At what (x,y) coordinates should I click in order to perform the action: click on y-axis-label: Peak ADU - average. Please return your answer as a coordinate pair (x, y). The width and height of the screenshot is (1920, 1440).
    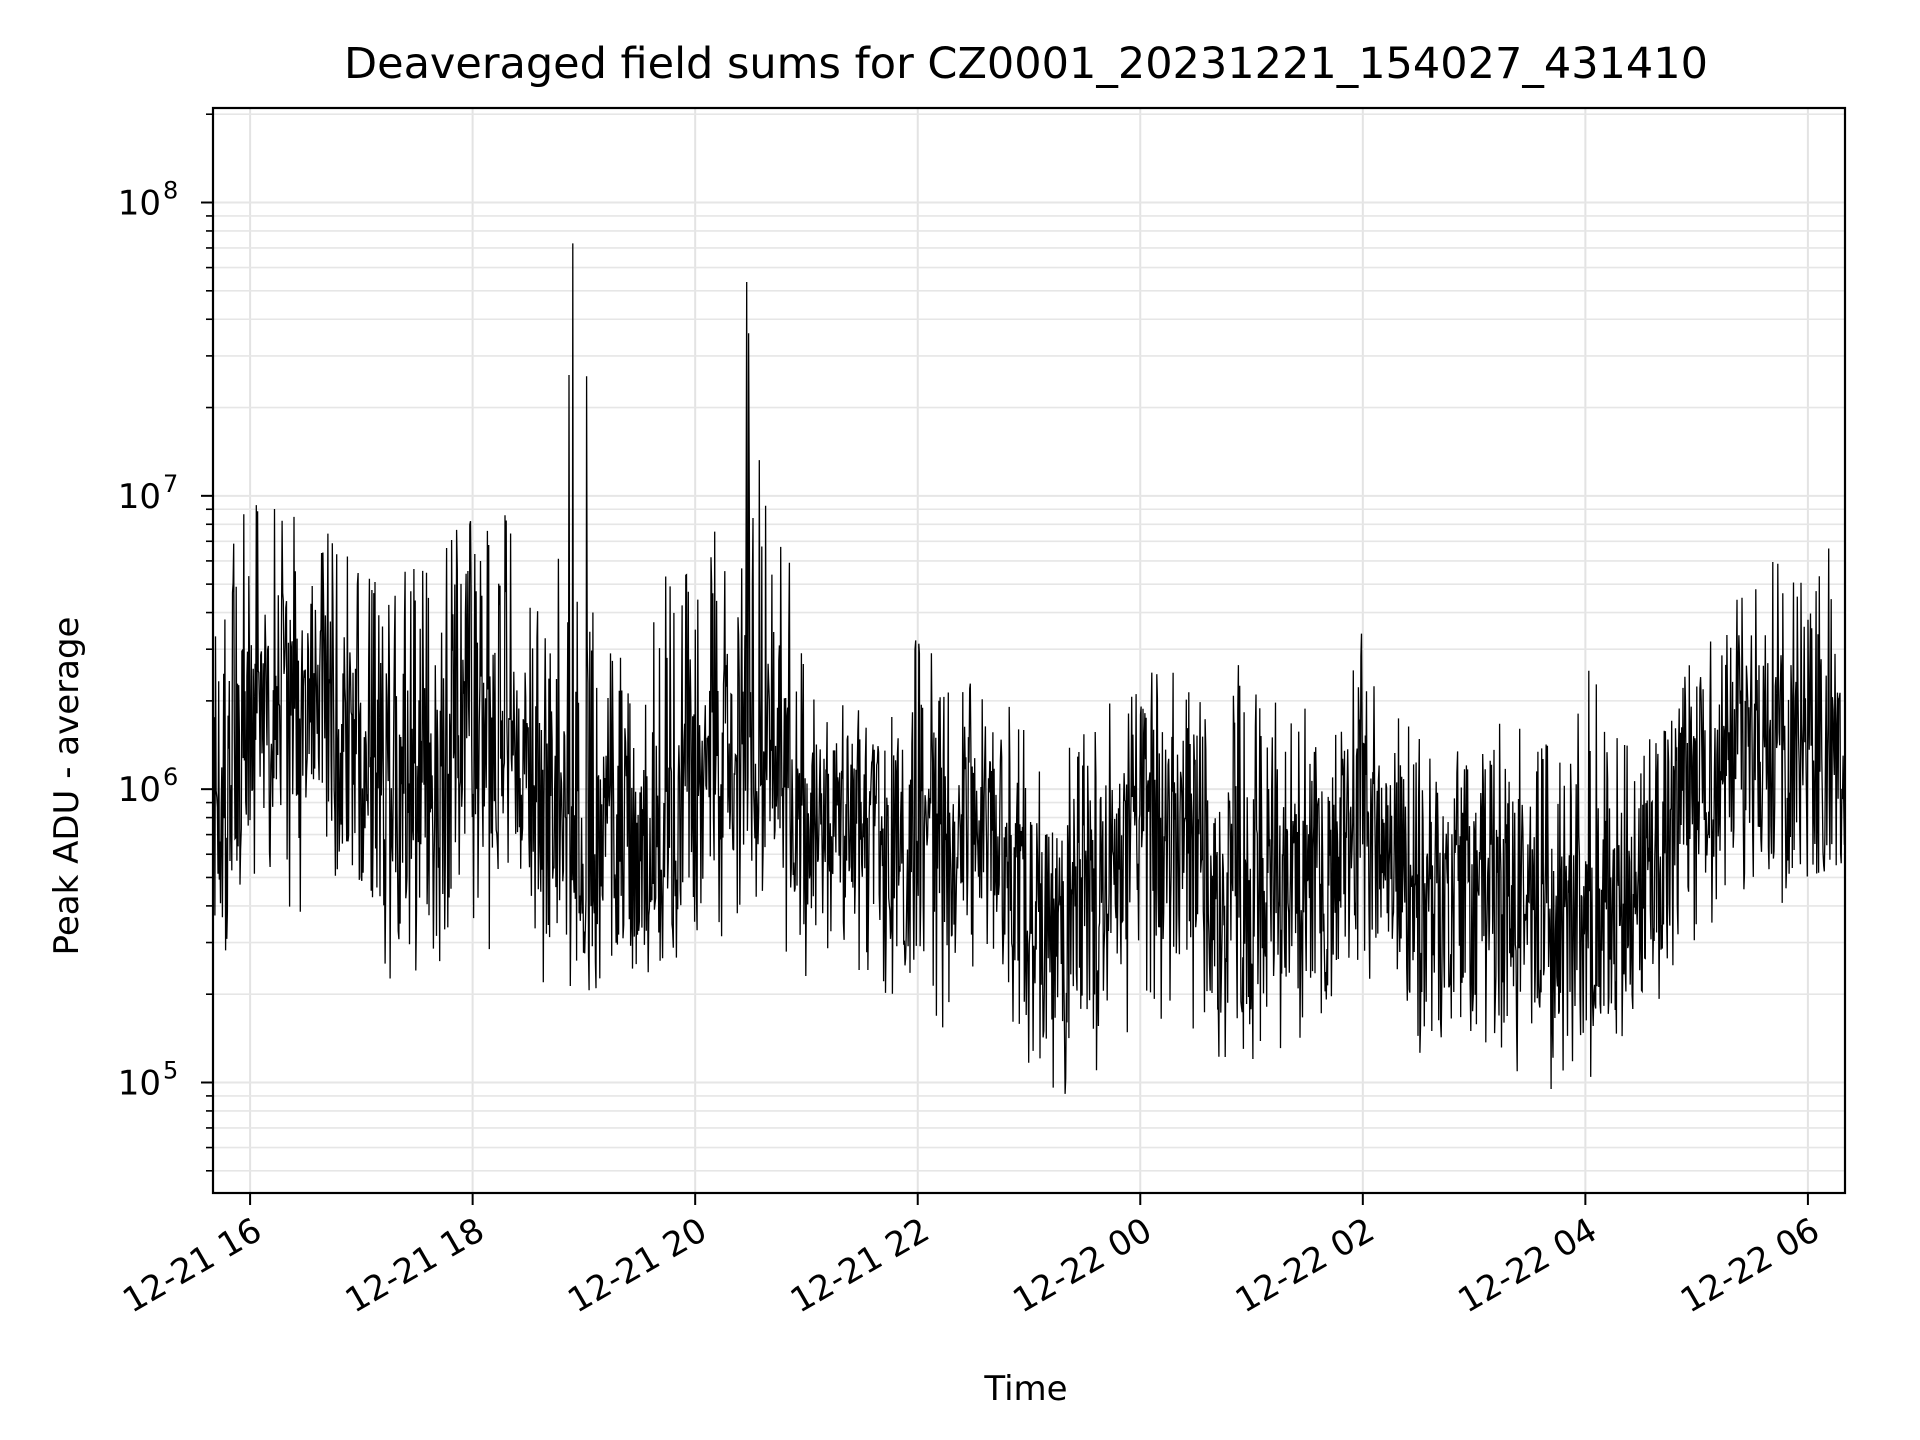
    Looking at the image, I should click on (67, 786).